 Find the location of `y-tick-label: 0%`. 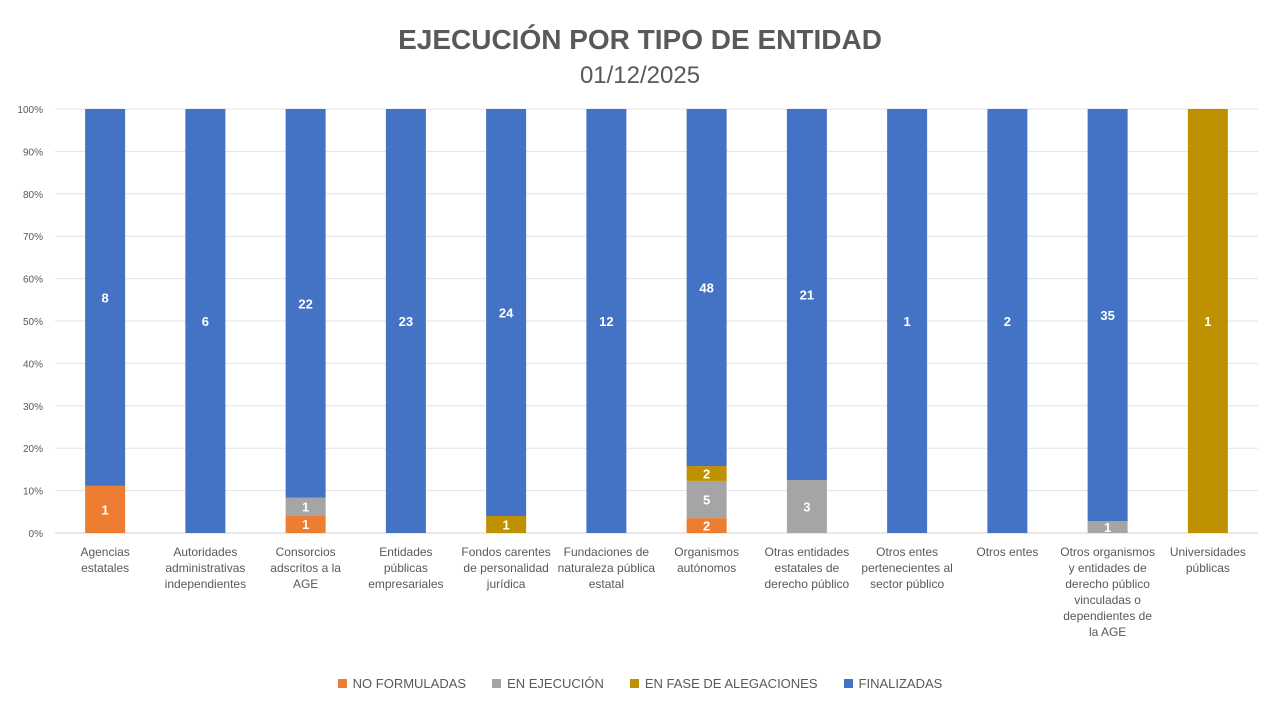

y-tick-label: 0% is located at coordinates (36, 534).